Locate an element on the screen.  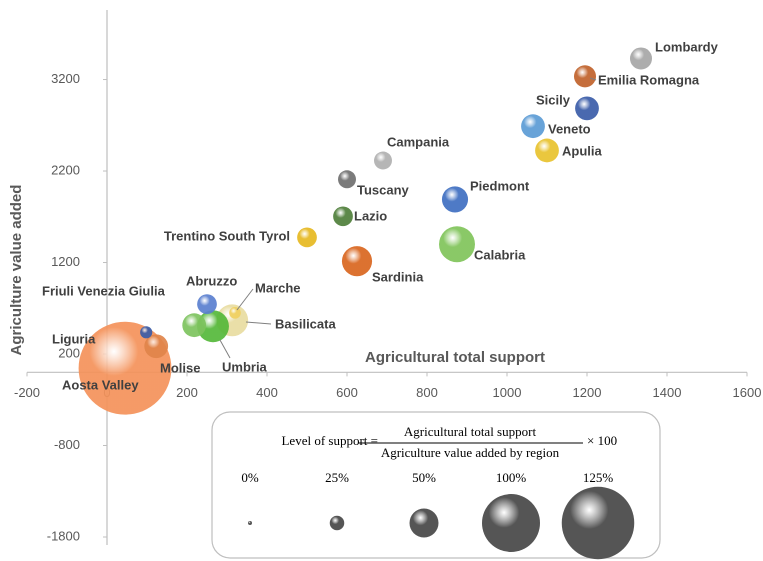
x-tick-label: 200 is located at coordinates (187, 392).